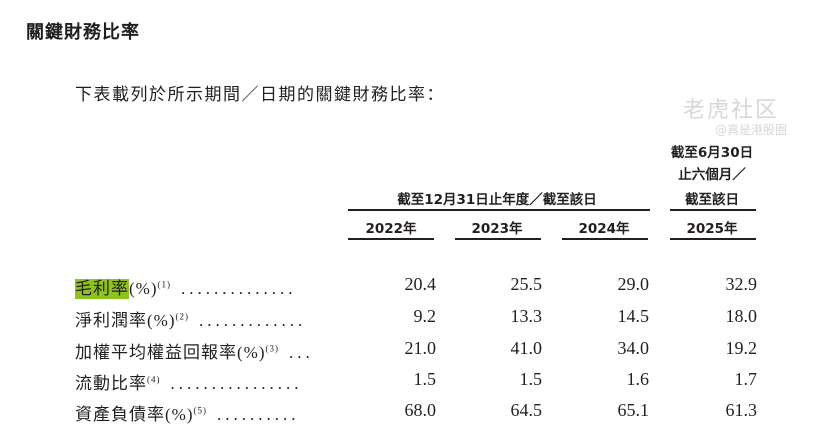 The image size is (813, 441). I want to click on footnote-ref: (3), so click(272, 348).